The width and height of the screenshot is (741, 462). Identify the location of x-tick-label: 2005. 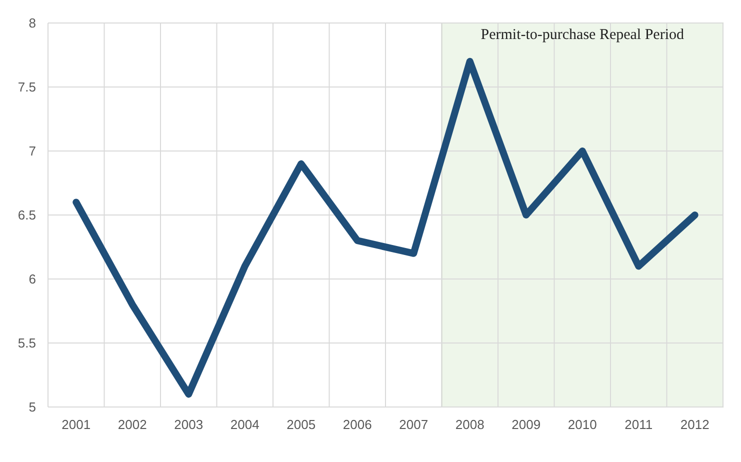
(301, 424).